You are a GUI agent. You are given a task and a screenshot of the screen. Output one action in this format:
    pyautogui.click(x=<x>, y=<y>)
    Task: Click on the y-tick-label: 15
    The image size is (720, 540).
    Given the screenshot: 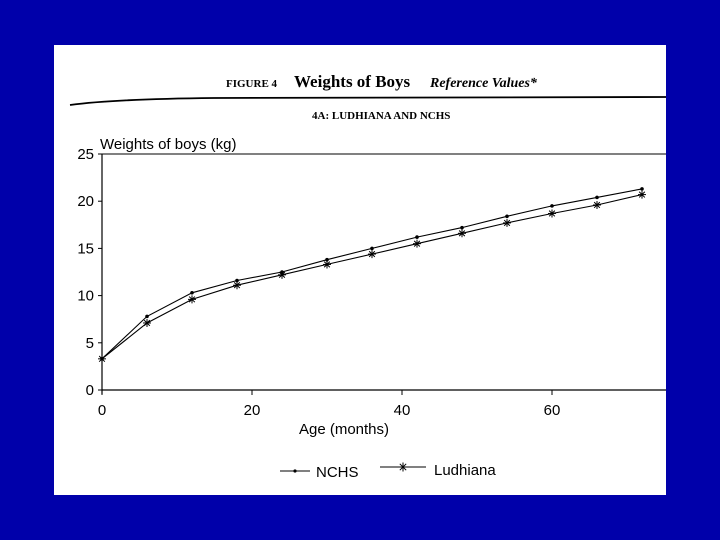 What is the action you would take?
    pyautogui.click(x=85, y=248)
    